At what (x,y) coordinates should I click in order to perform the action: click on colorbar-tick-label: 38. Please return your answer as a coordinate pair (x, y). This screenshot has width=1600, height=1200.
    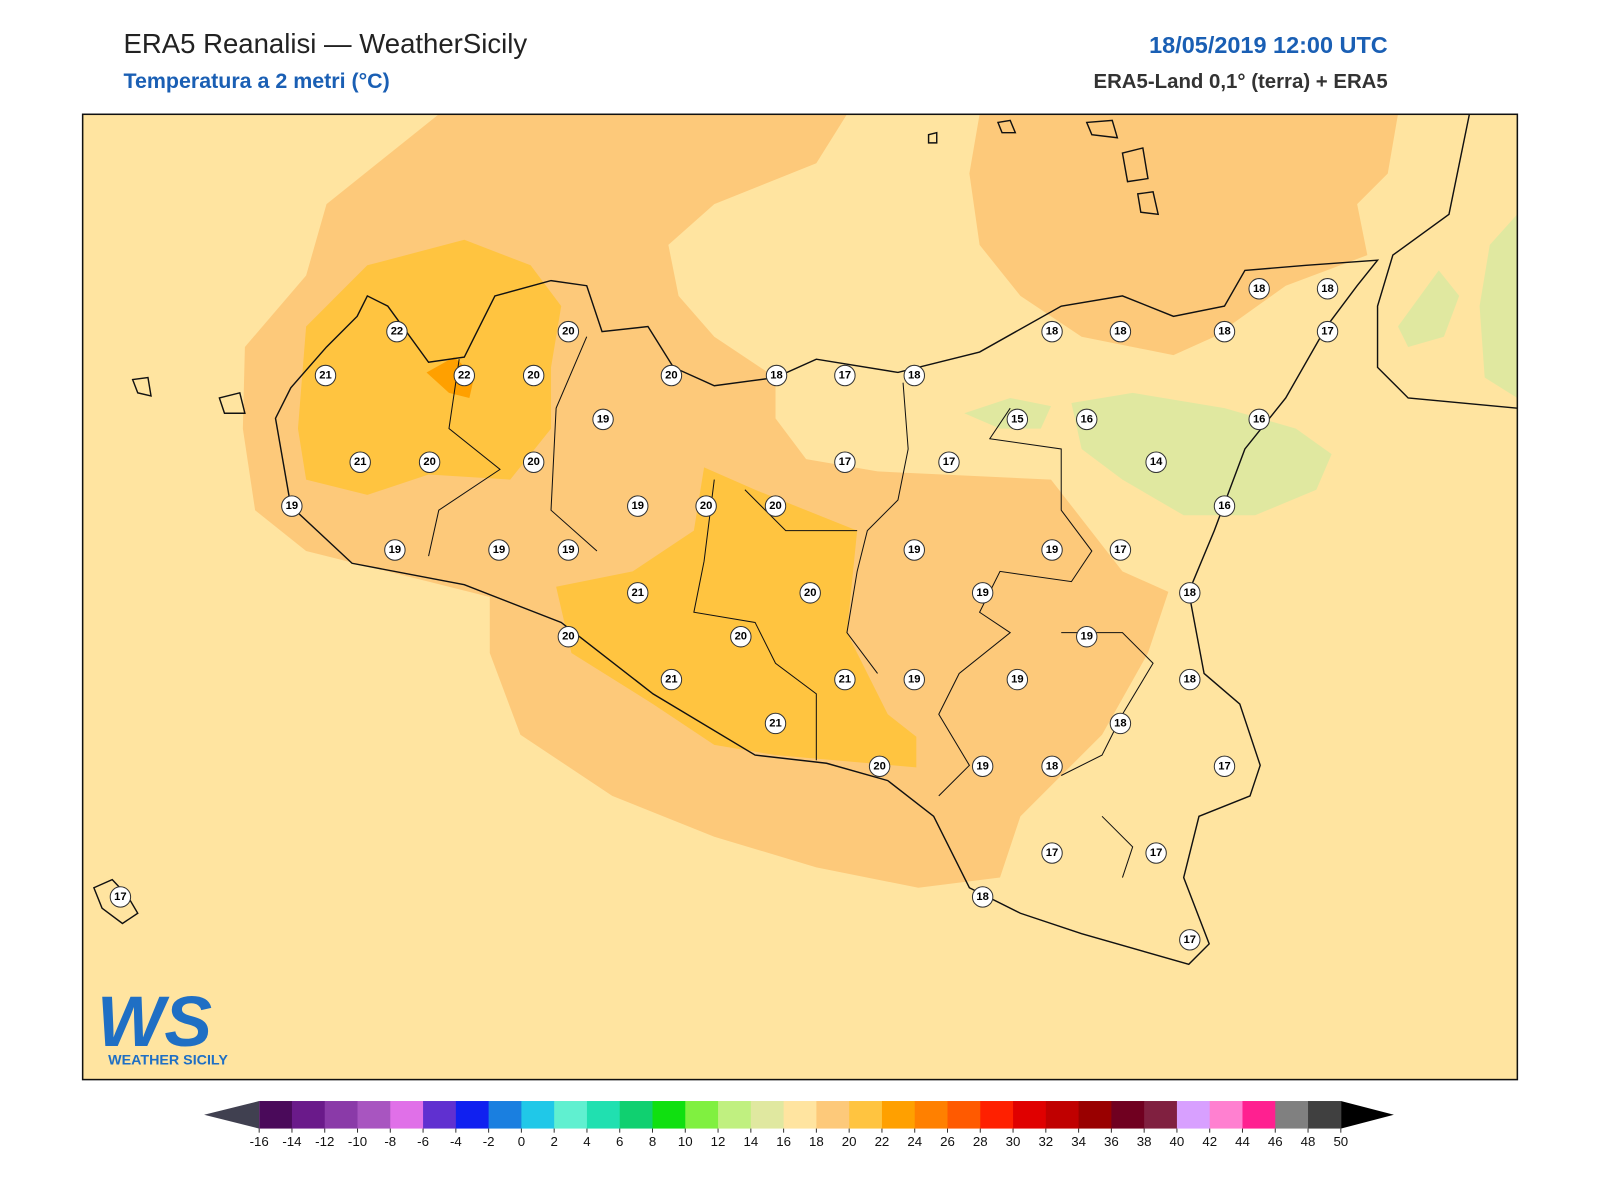
    Looking at the image, I should click on (1144, 1141).